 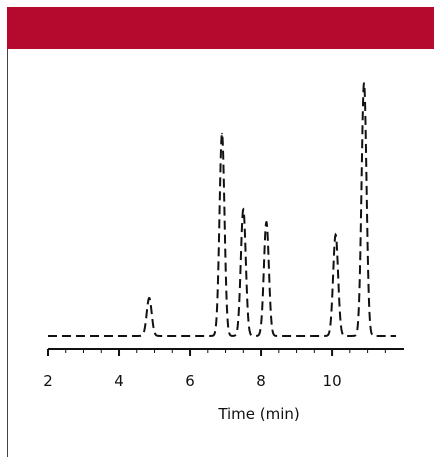 I want to click on x-tick-label: 8, so click(x=261, y=381).